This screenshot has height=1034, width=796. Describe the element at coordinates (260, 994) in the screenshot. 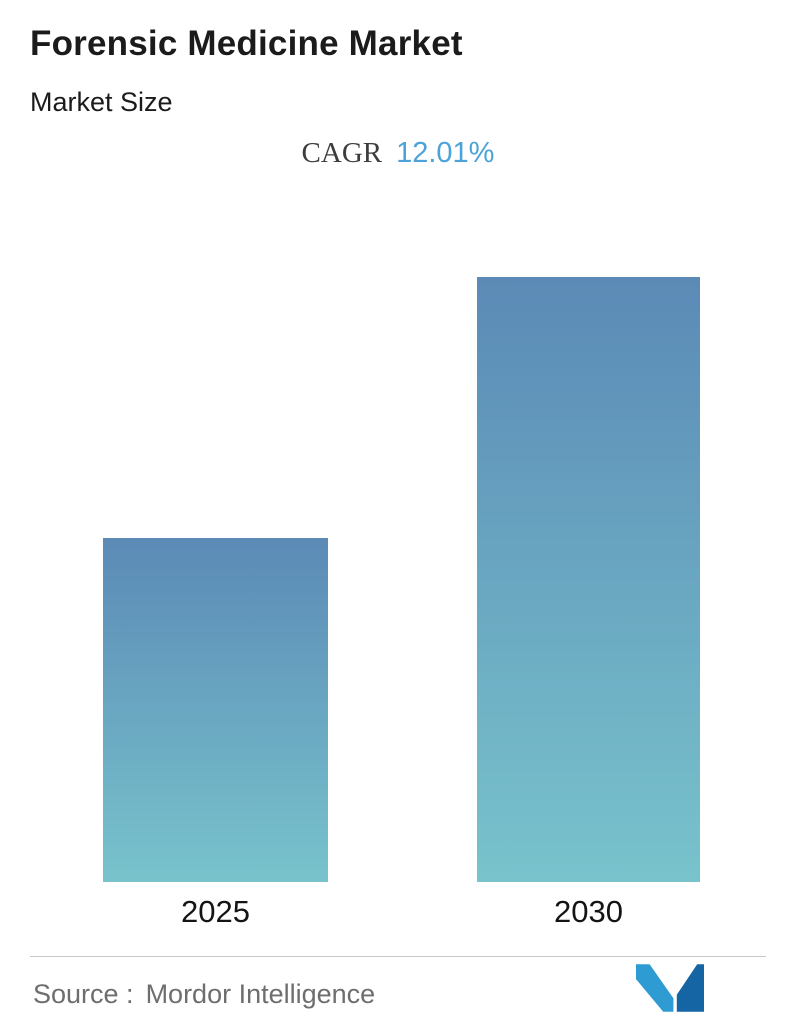

I see `source-name: Mordor Intelligence` at that location.